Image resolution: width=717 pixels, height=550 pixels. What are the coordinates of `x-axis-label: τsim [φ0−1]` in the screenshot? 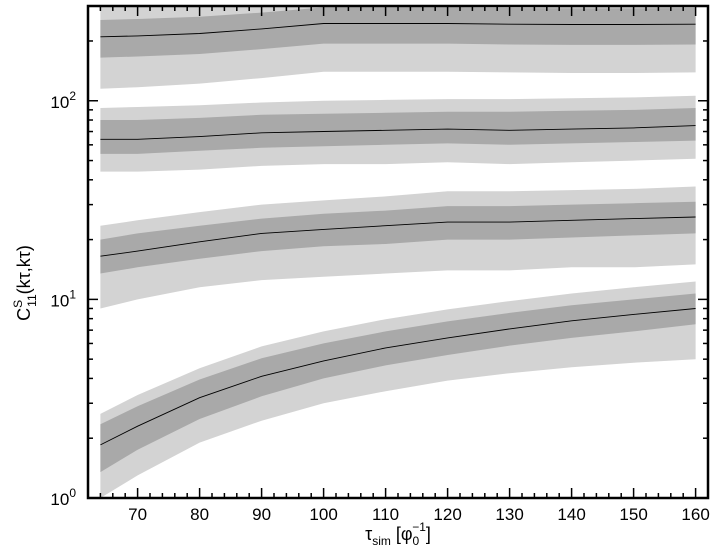 It's located at (398, 534).